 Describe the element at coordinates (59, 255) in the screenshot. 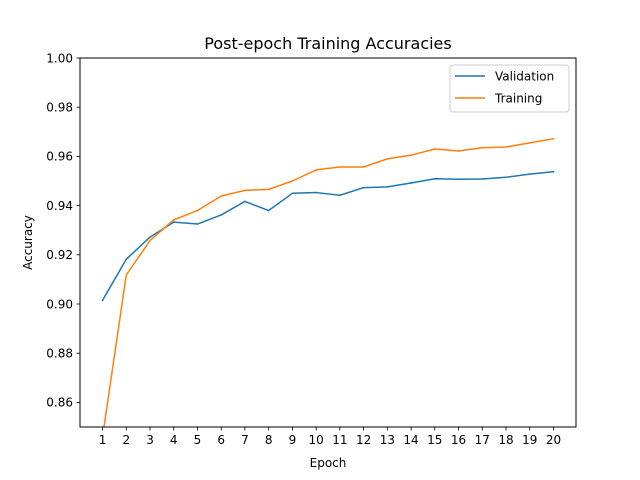

I see `y-tick-label: 0.92` at that location.